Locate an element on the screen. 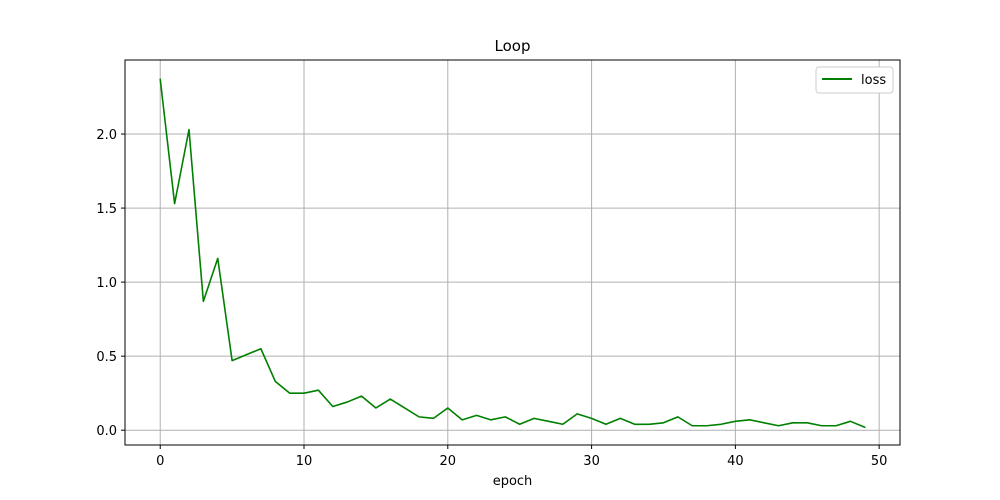 The image size is (1000, 500). y-tick-label: 0.5 is located at coordinates (106, 357).